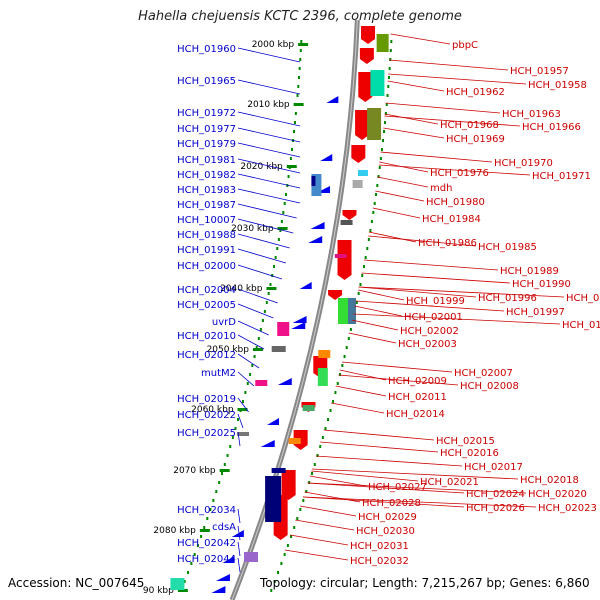 The width and height of the screenshot is (600, 600). I want to click on forward-gene-label: cdsA, so click(224, 527).